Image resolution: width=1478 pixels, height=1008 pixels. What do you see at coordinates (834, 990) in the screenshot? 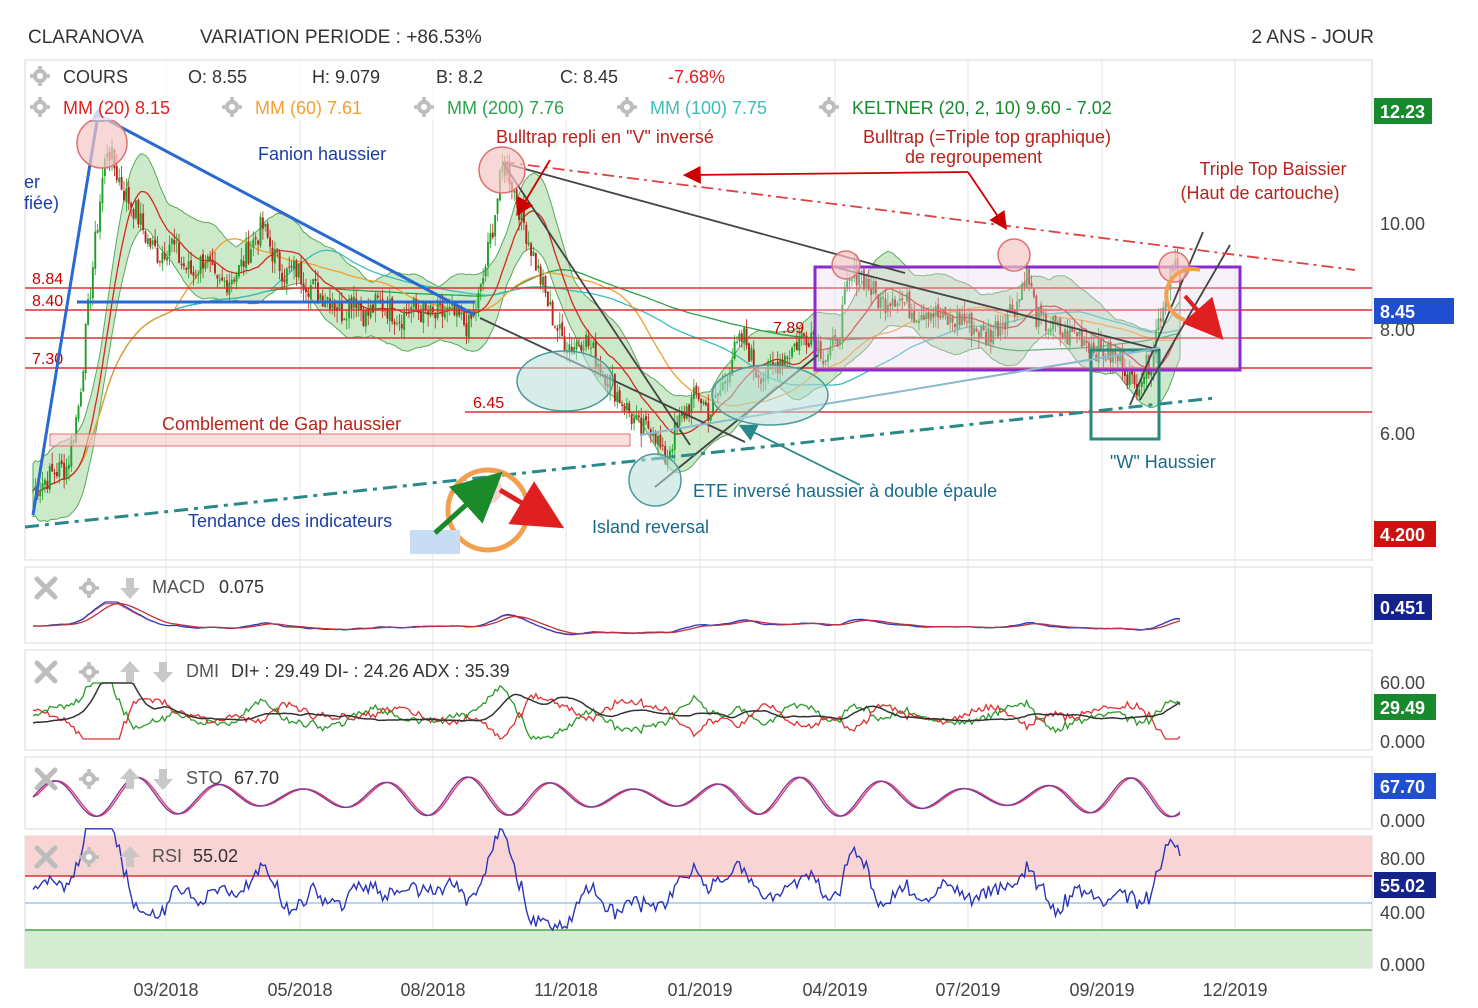
I see `x-tick-label: 04/2019` at bounding box center [834, 990].